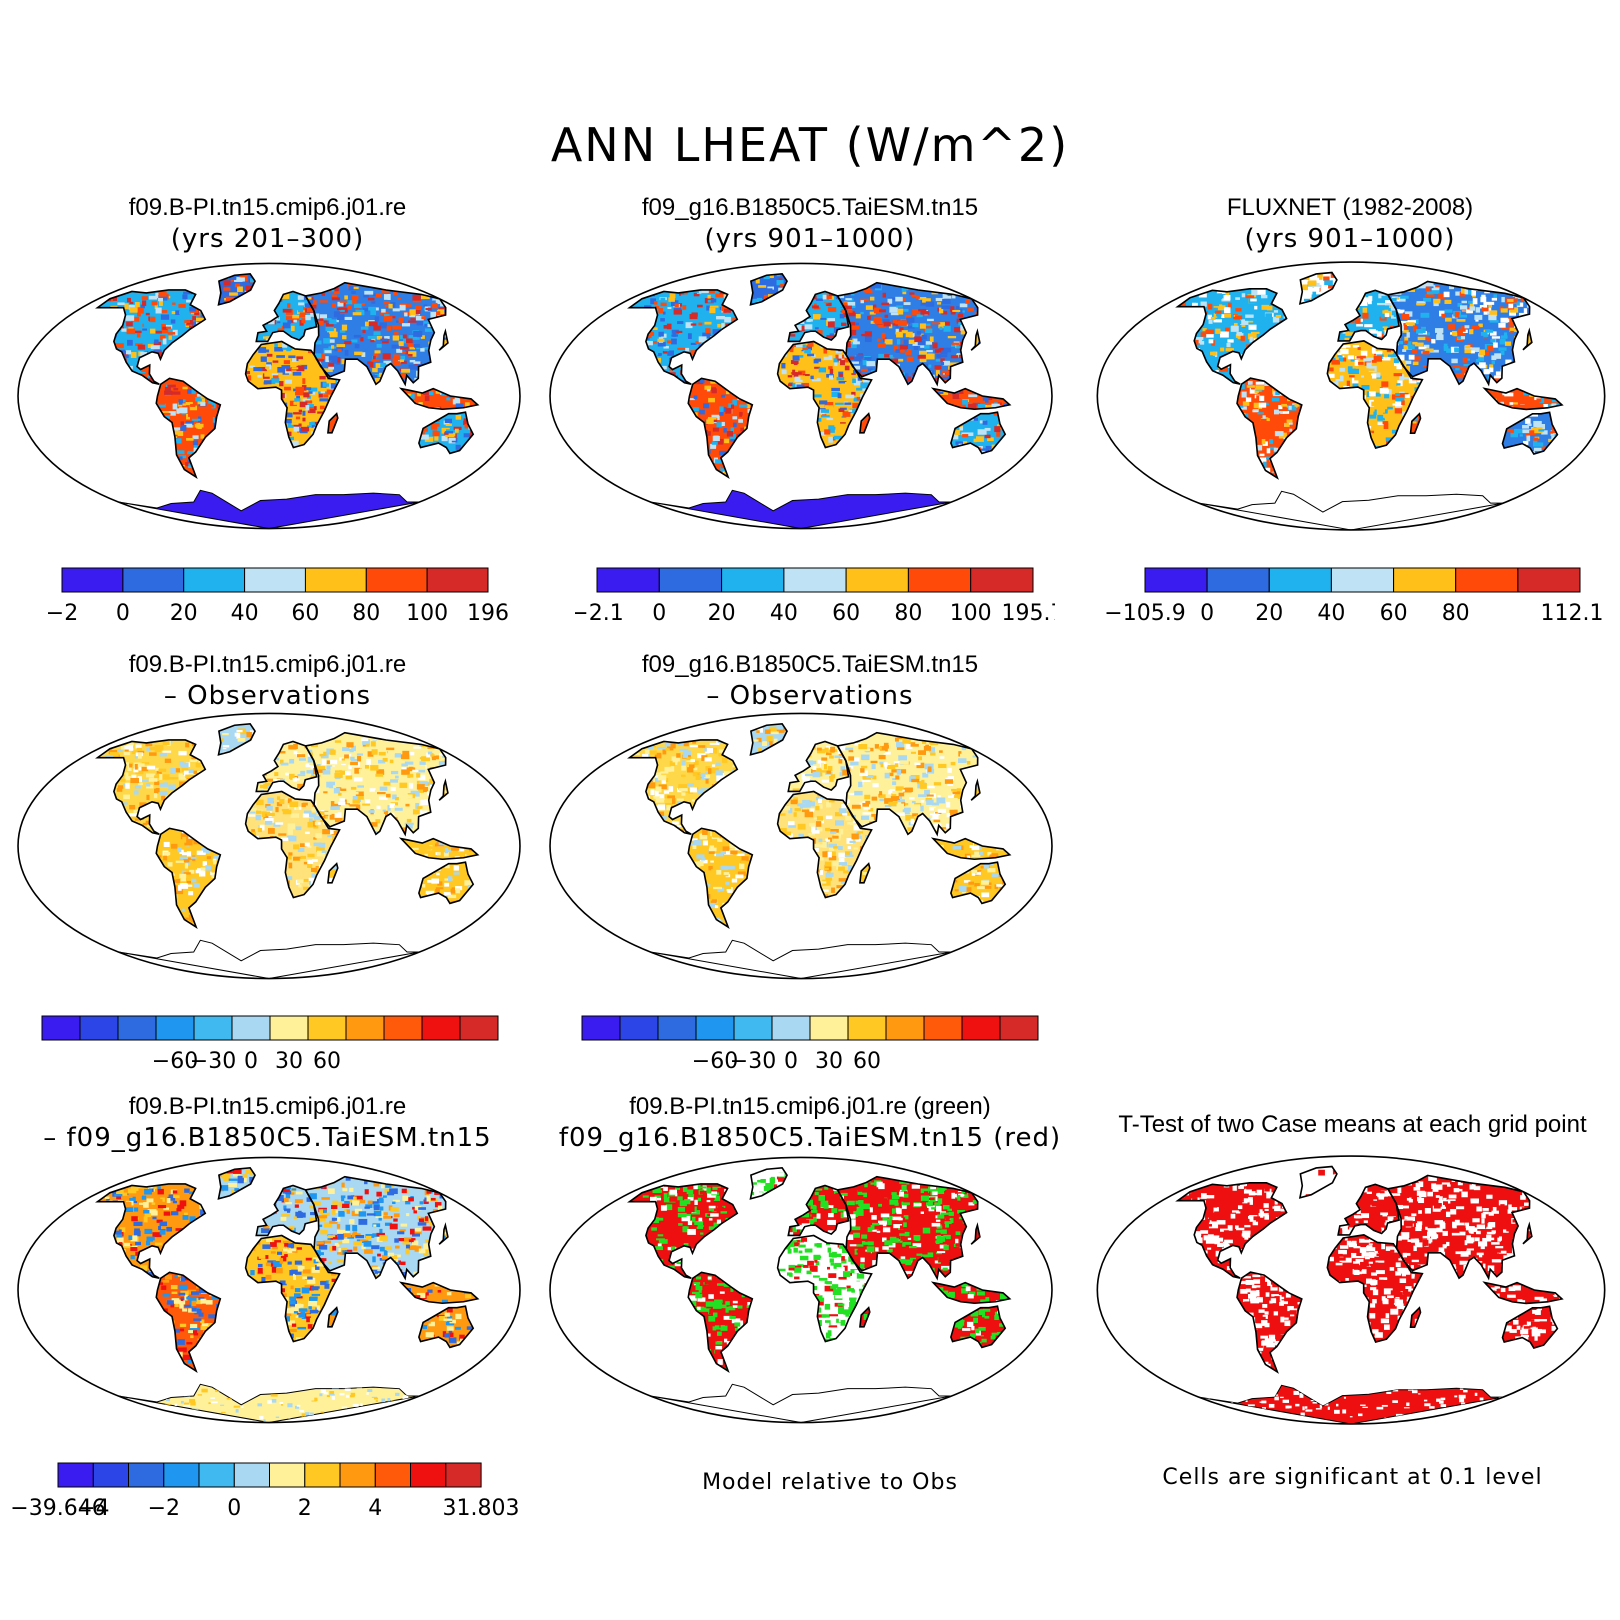 The width and height of the screenshot is (1620, 1620). I want to click on colorbar-tick-label: 195.7, so click(1028, 613).